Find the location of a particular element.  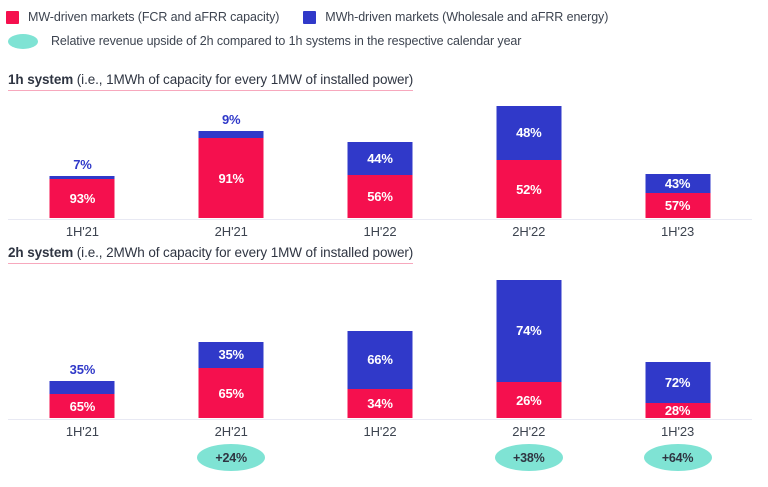

bar-segment-mw-driven-label: 57% is located at coordinates (677, 206).